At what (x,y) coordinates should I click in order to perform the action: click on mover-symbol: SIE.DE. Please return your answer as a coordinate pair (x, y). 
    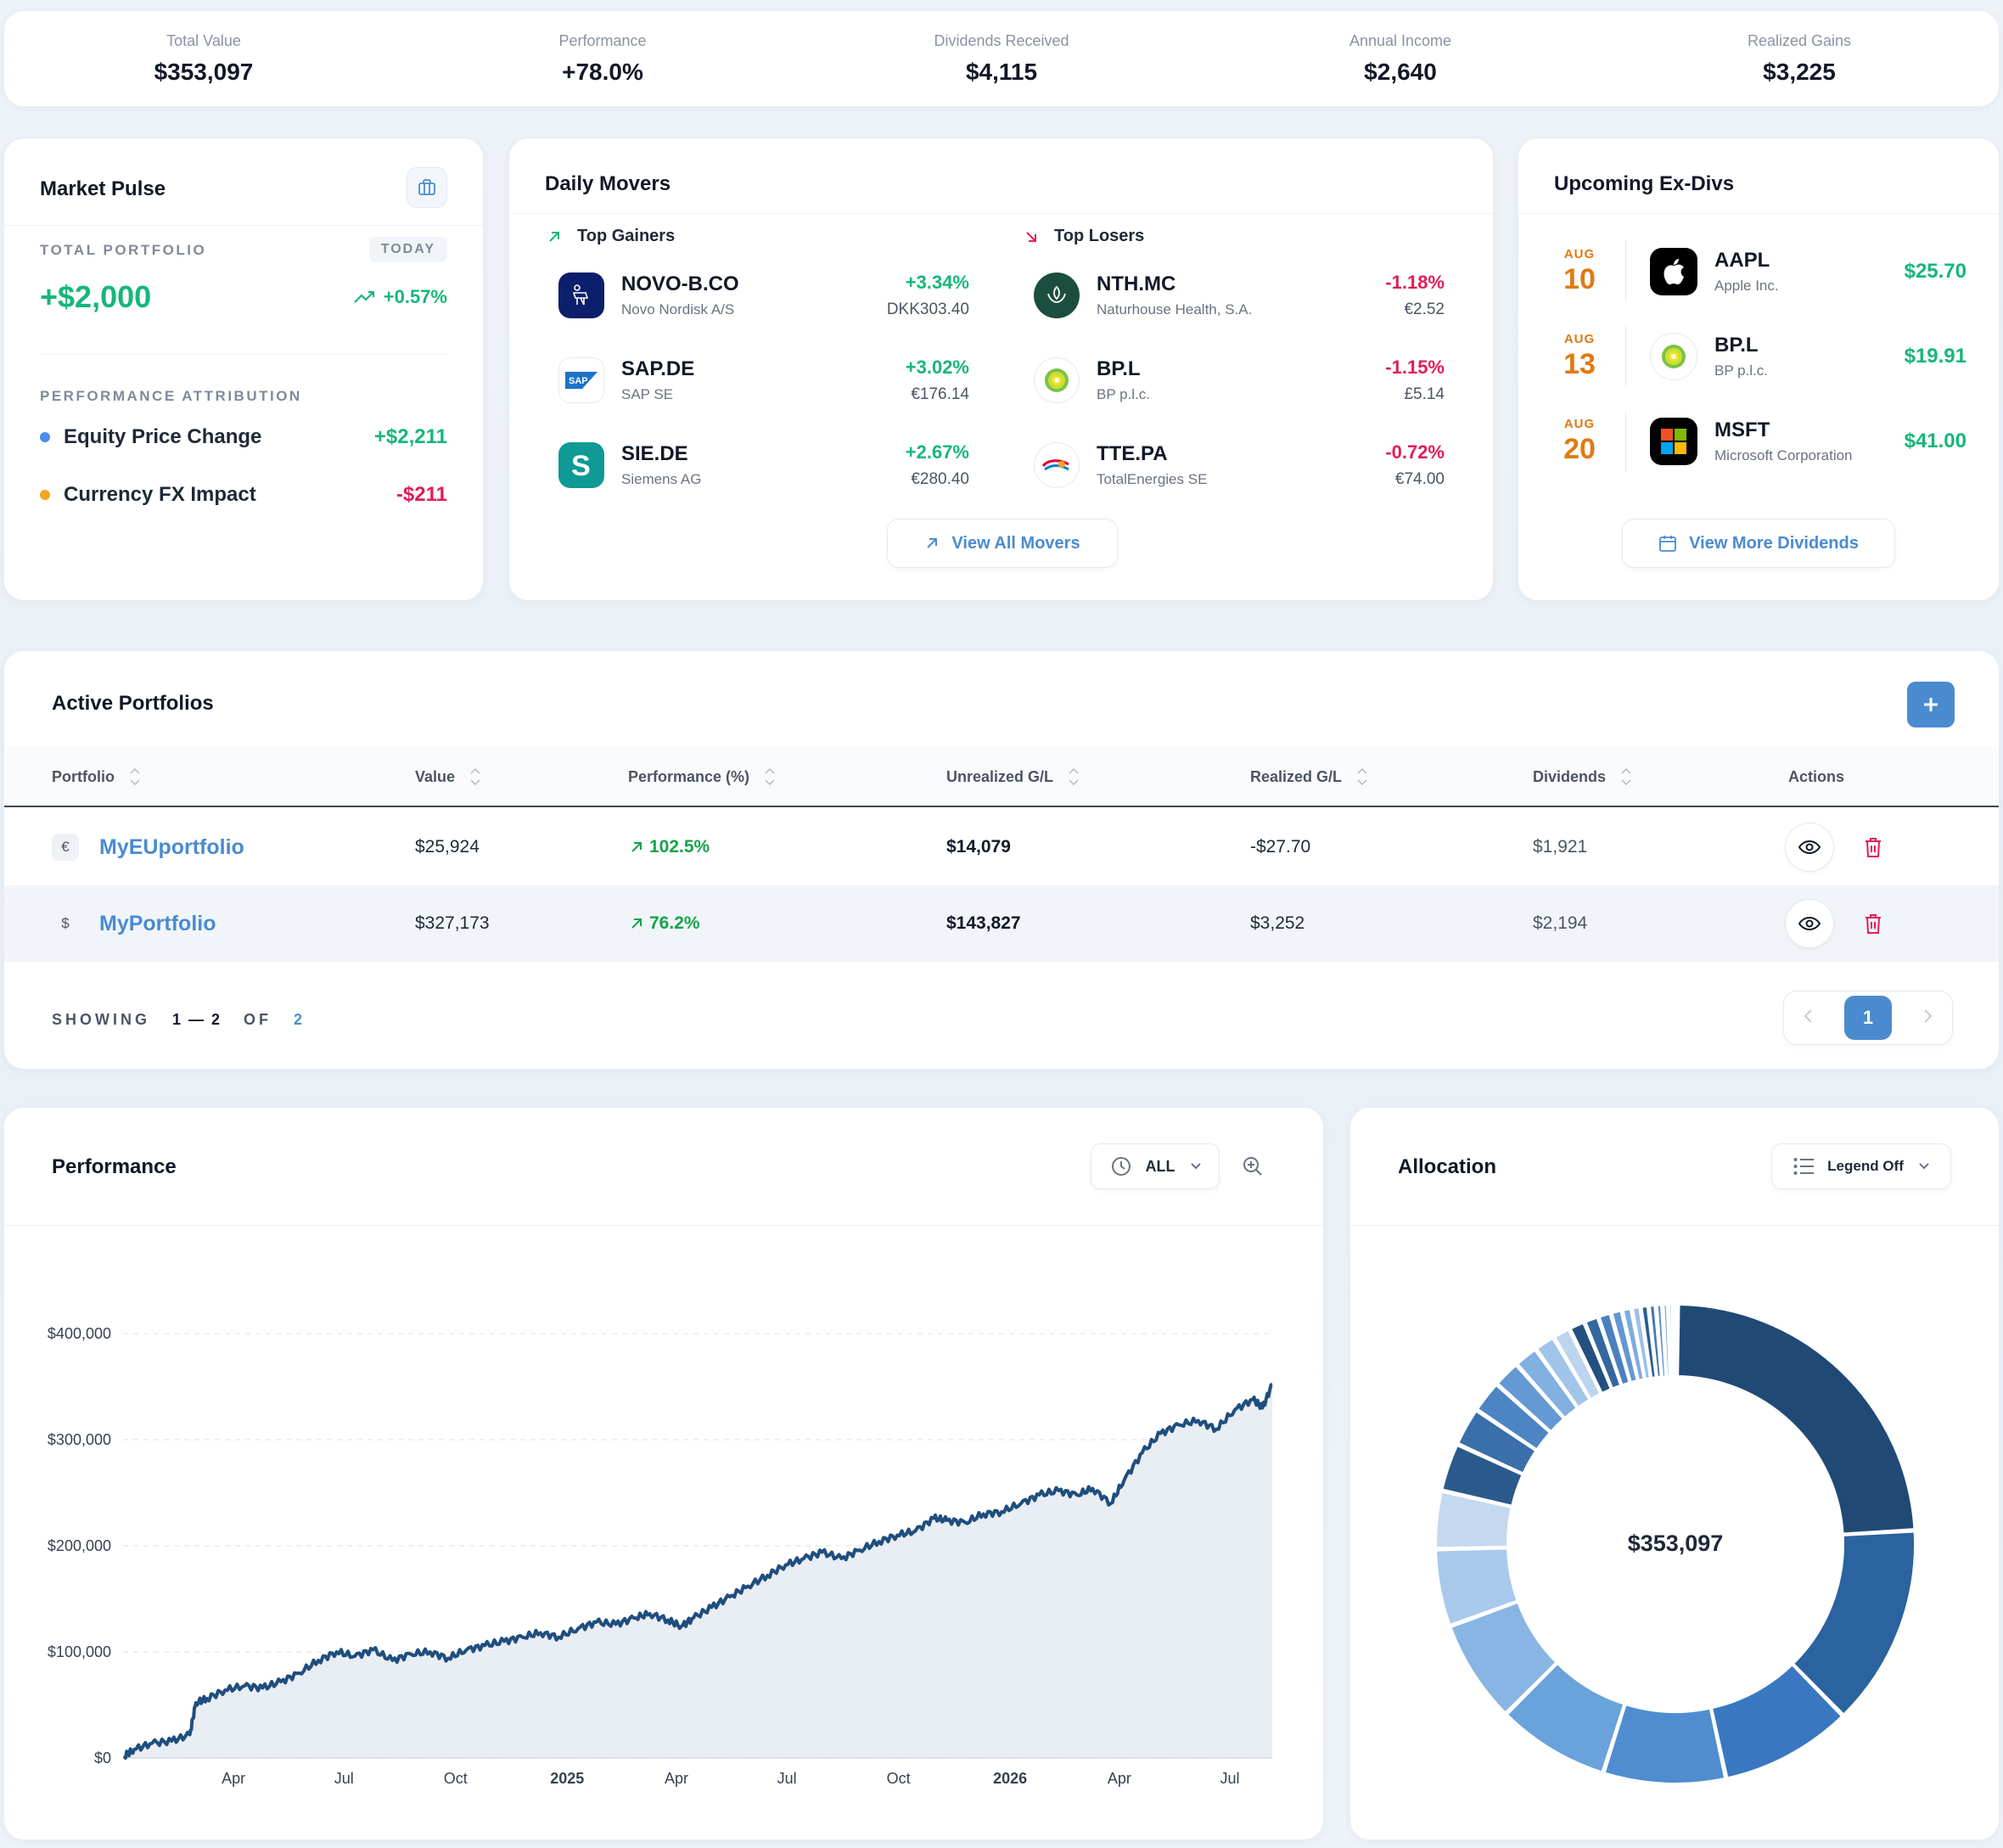
    Looking at the image, I should click on (654, 453).